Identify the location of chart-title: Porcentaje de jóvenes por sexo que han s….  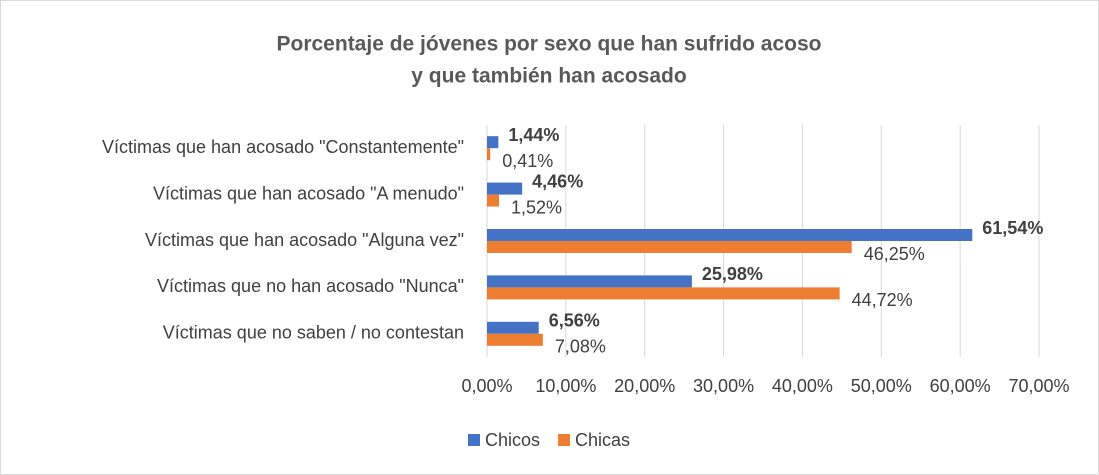
(549, 44).